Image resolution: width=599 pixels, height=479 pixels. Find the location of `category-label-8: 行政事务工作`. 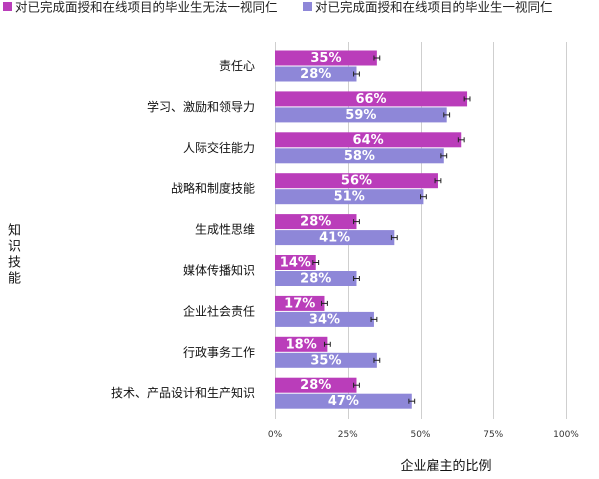

category-label-8: 行政事务工作 is located at coordinates (219, 351).